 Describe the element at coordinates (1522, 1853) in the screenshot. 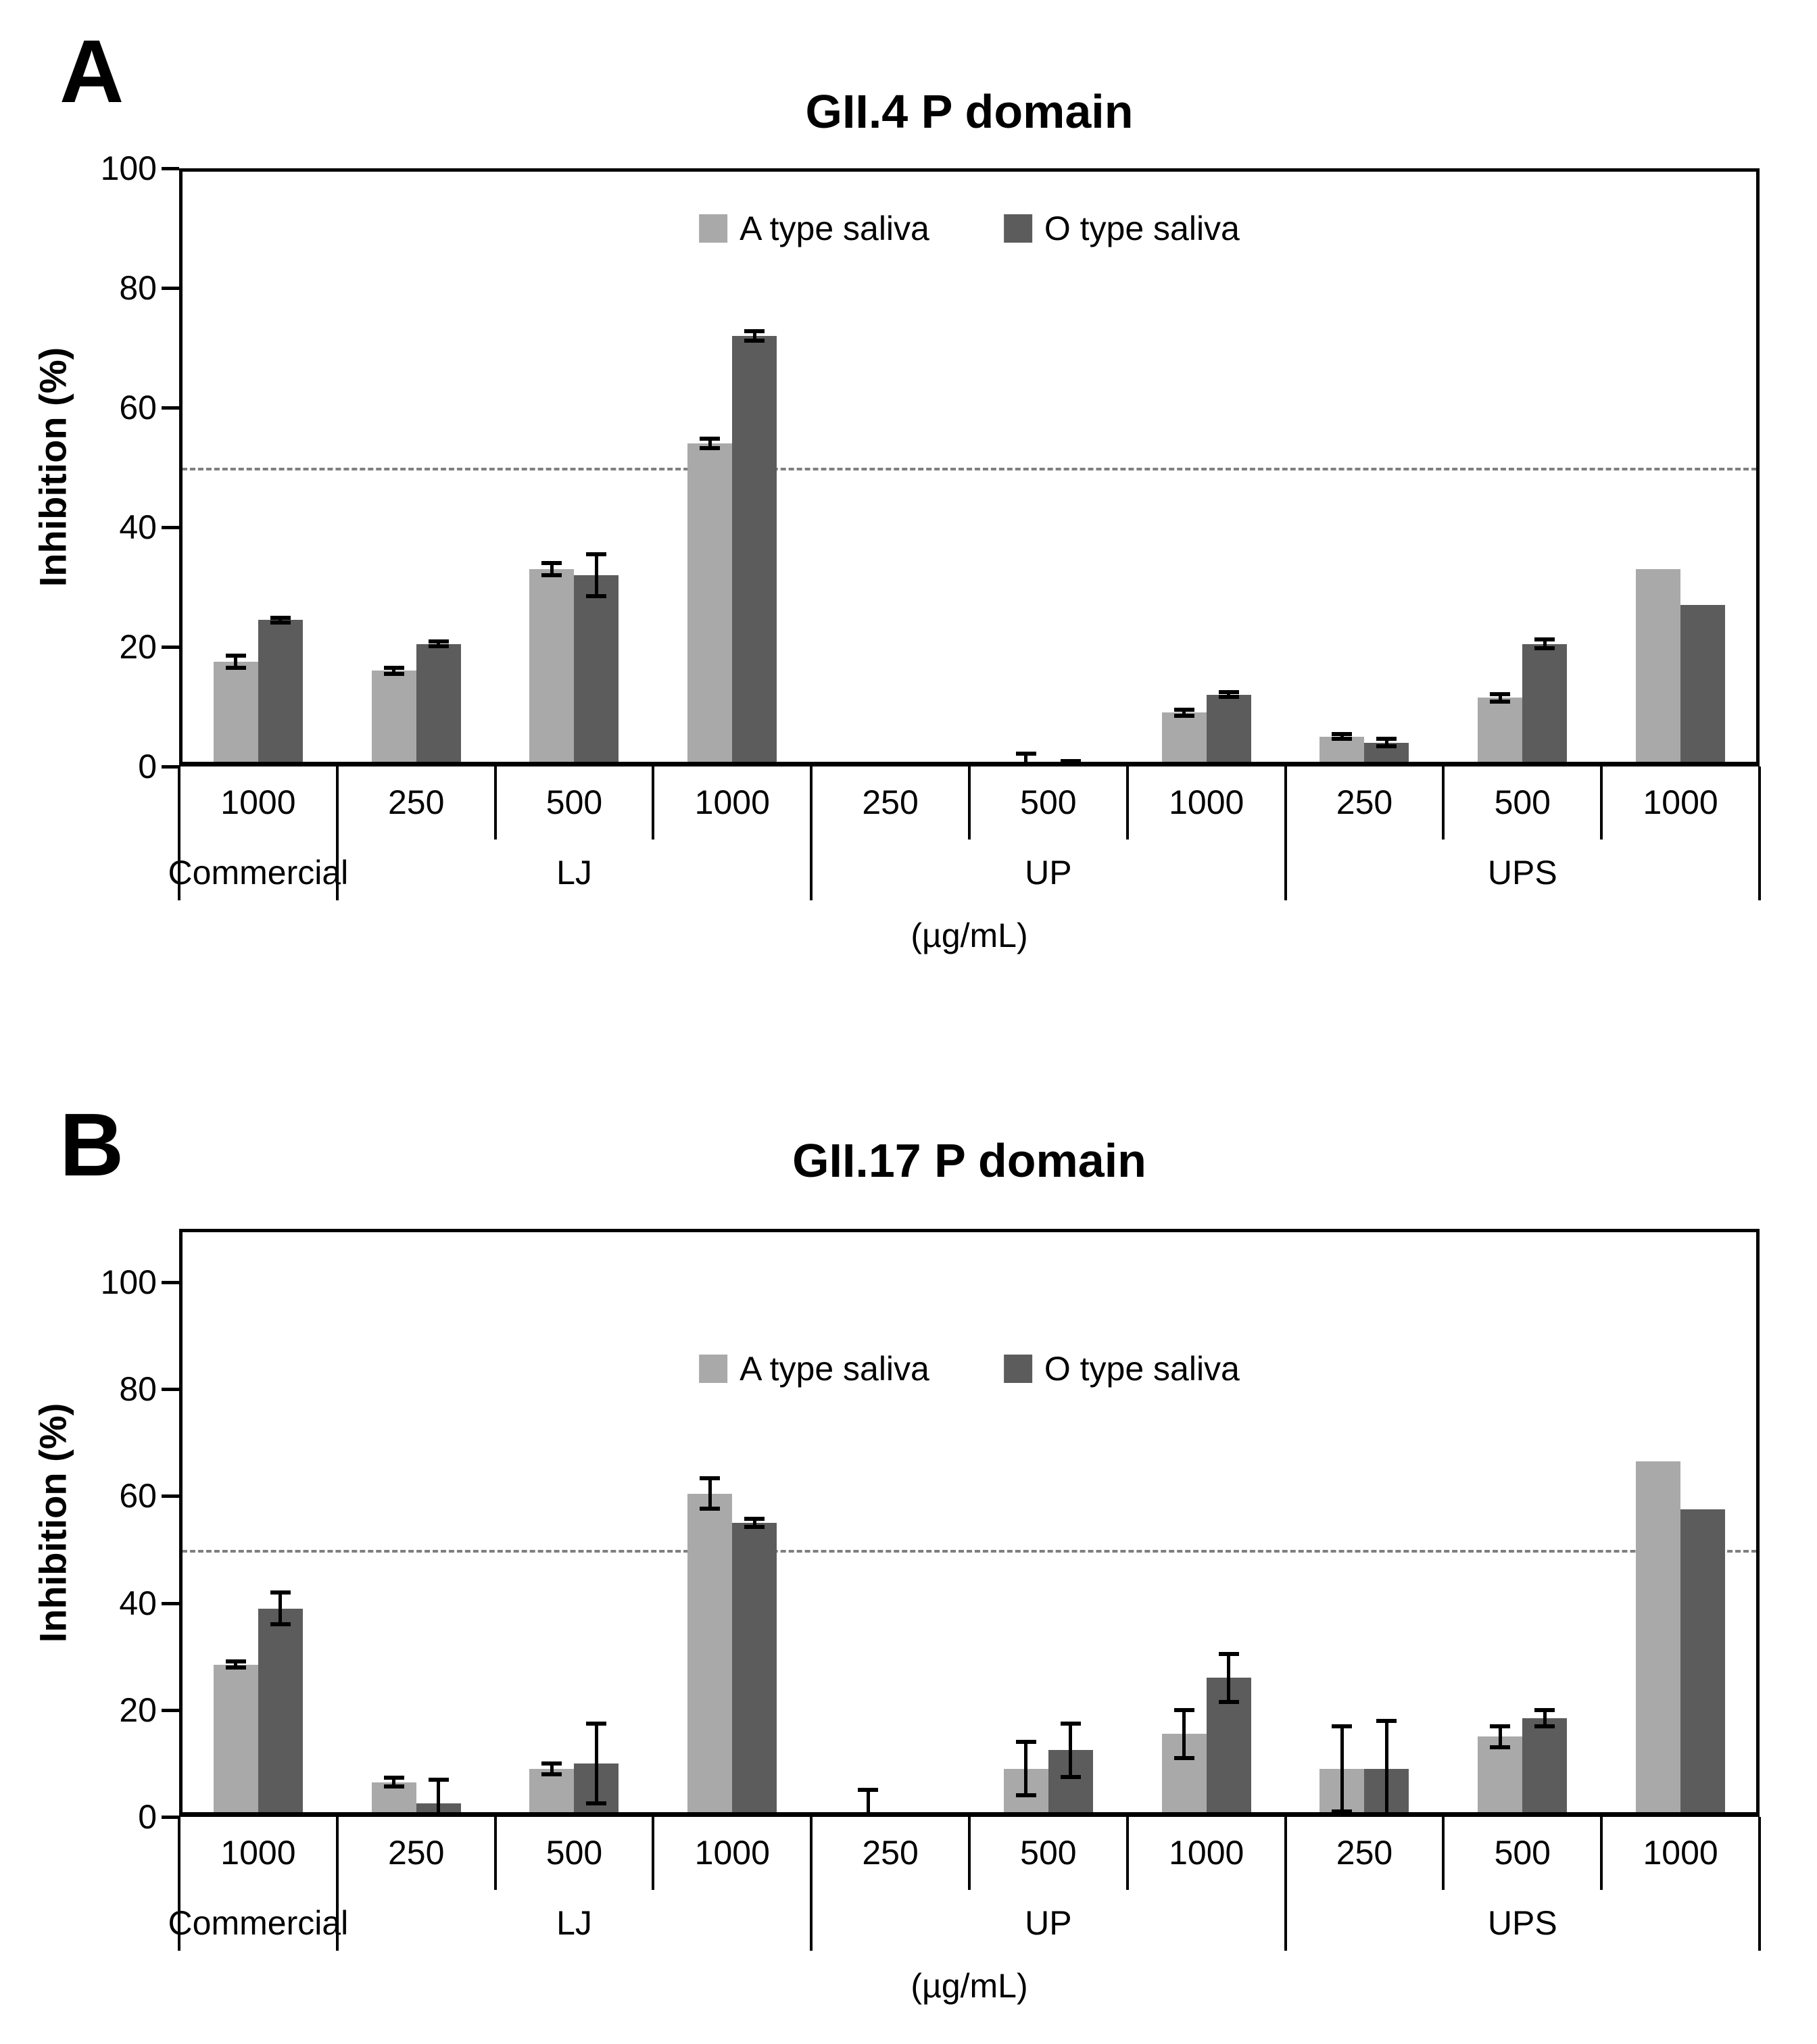

I see `x-tick-label-concentration: 500` at that location.